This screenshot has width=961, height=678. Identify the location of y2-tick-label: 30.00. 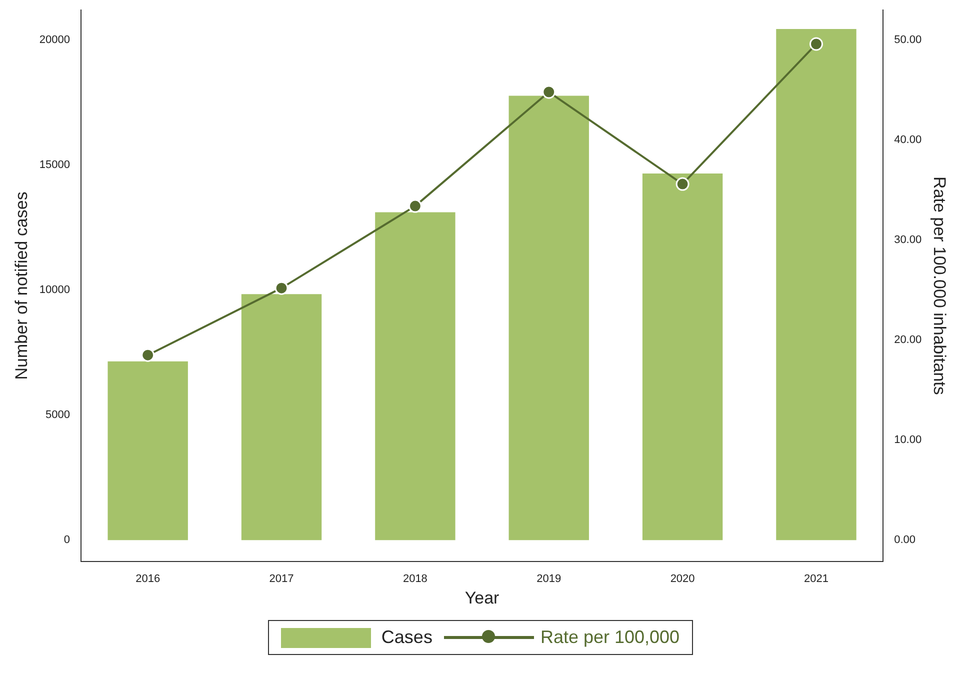
(908, 240).